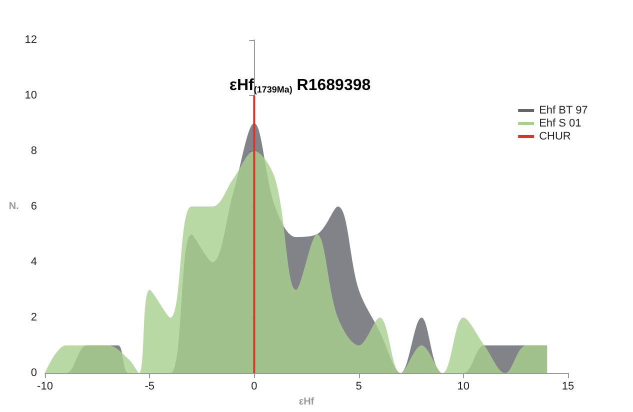 The height and width of the screenshot is (412, 633). What do you see at coordinates (30, 40) in the screenshot?
I see `y-tick-label: 12` at bounding box center [30, 40].